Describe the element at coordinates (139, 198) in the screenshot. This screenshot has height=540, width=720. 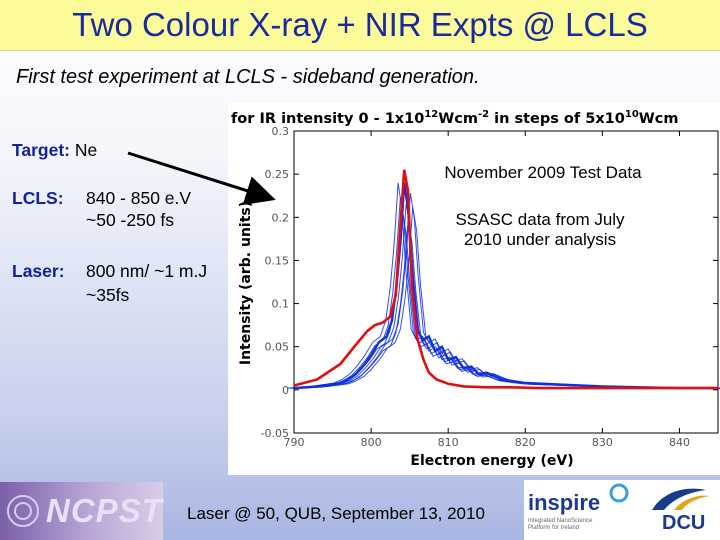
I see `lcls-energy: 840 - 850 e.V` at that location.